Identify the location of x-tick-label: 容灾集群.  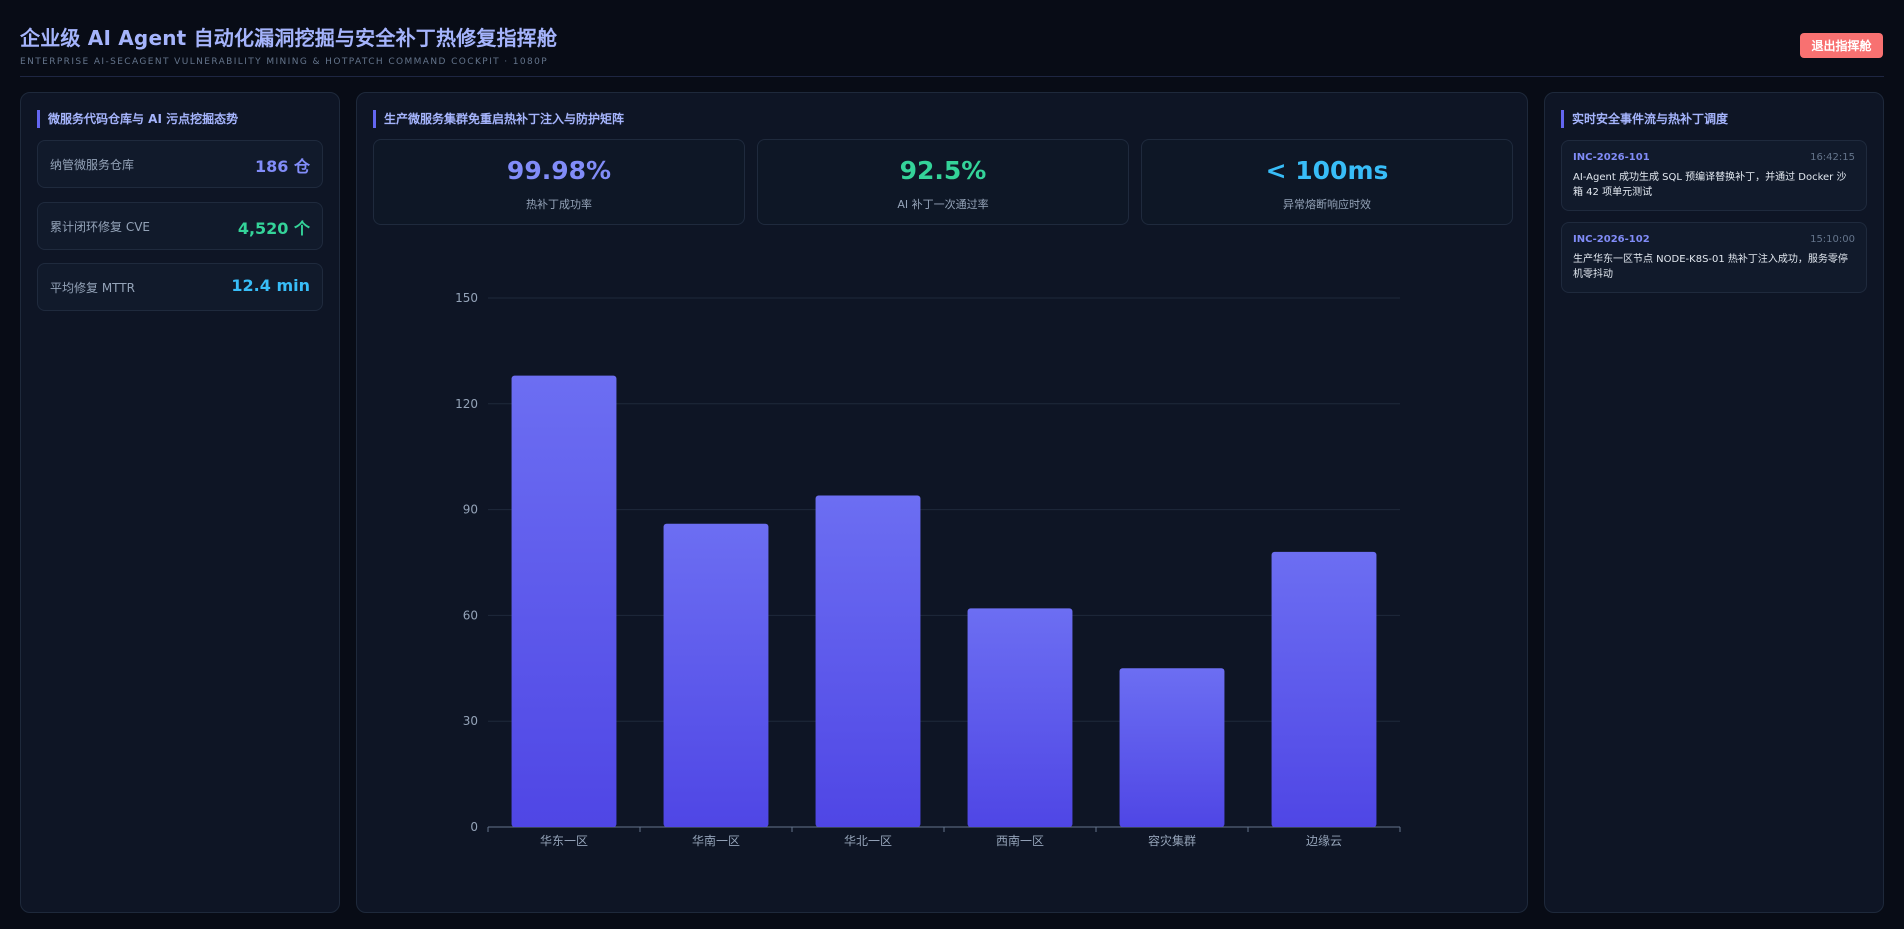
(1172, 840).